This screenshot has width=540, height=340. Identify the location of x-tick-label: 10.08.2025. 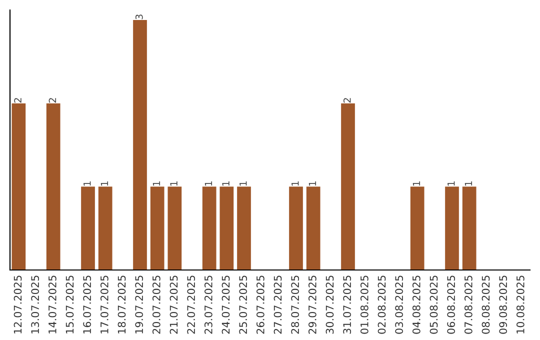
(520, 305).